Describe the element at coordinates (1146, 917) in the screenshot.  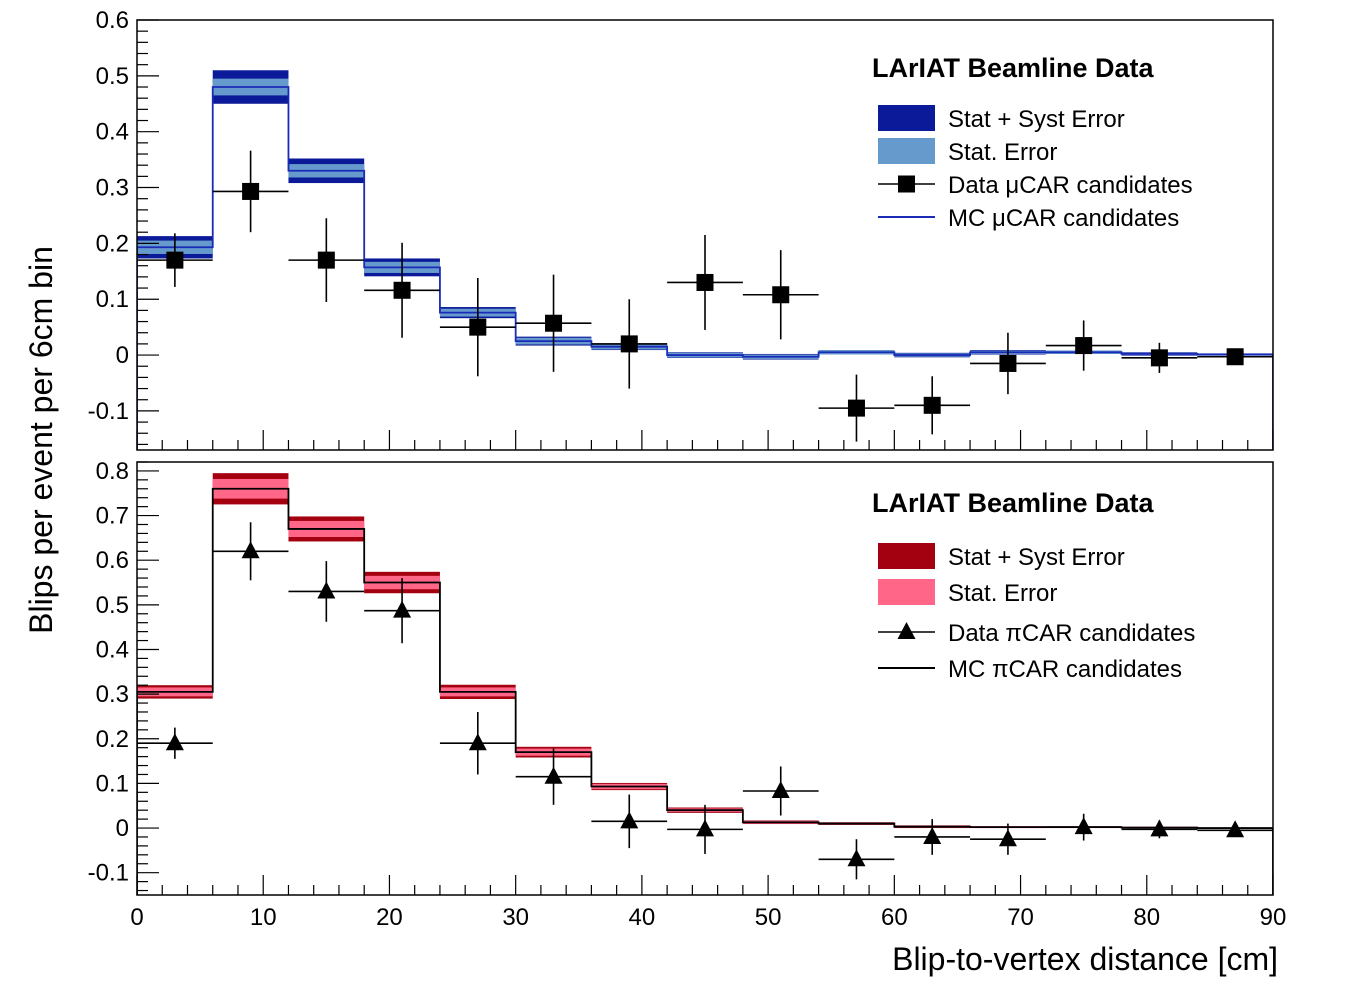
I see `x-tick-label: 80` at that location.